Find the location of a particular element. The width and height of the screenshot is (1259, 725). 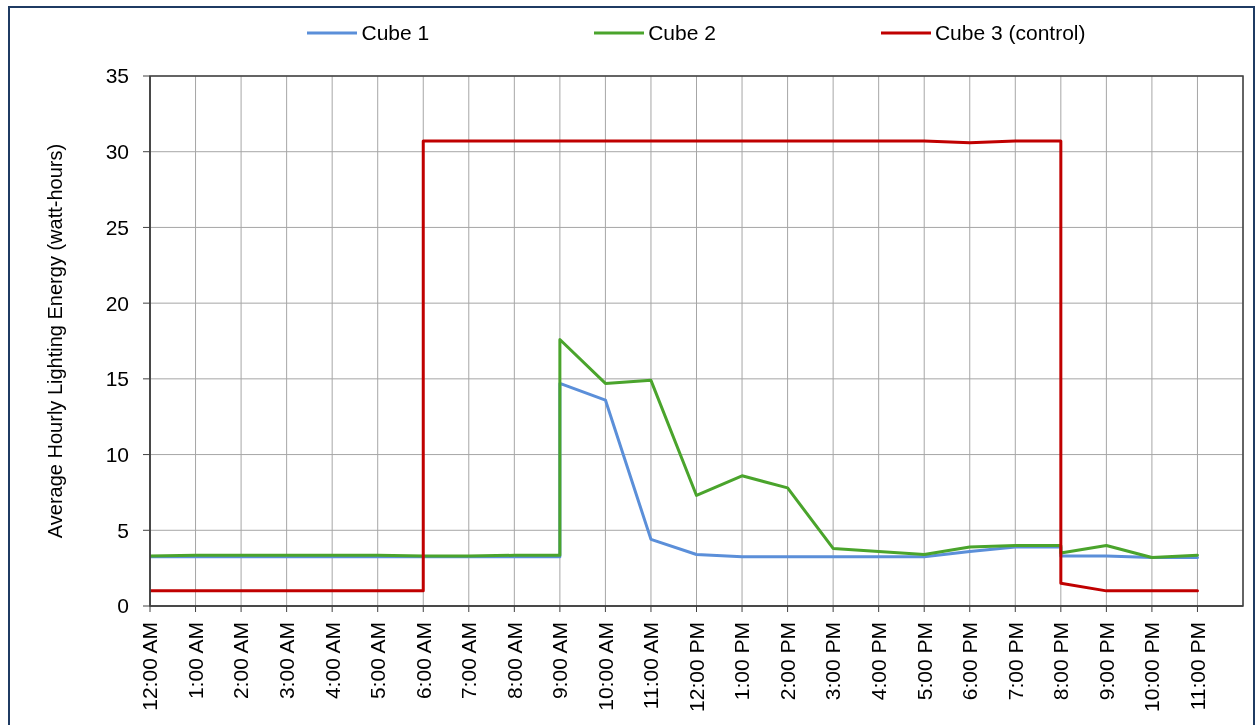

x-tick-label: 12:00 PM is located at coordinates (696, 667).